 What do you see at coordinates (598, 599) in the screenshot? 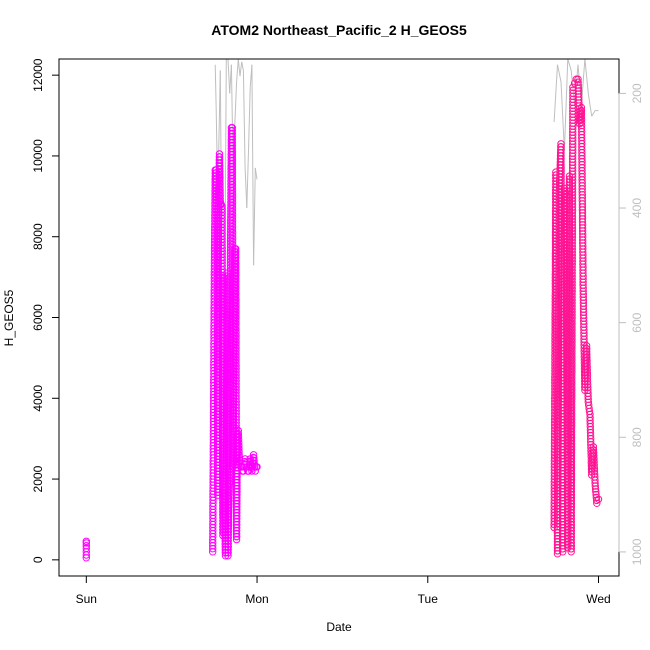
I see `x-tick-label: Wed` at bounding box center [598, 599].